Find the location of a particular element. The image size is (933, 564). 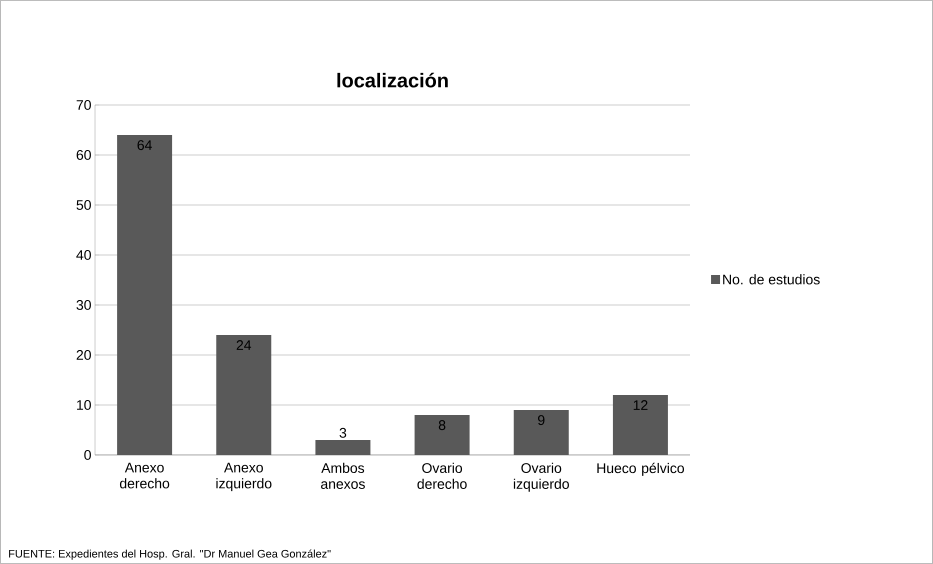

x-tick-label: Ovario derecho is located at coordinates (442, 475).